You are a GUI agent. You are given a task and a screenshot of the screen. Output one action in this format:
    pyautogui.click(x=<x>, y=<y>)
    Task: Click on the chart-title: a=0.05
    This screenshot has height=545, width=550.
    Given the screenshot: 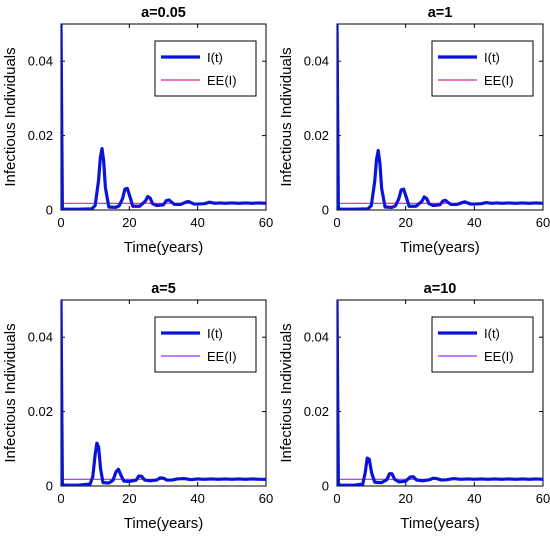 What is the action you would take?
    pyautogui.click(x=163, y=13)
    